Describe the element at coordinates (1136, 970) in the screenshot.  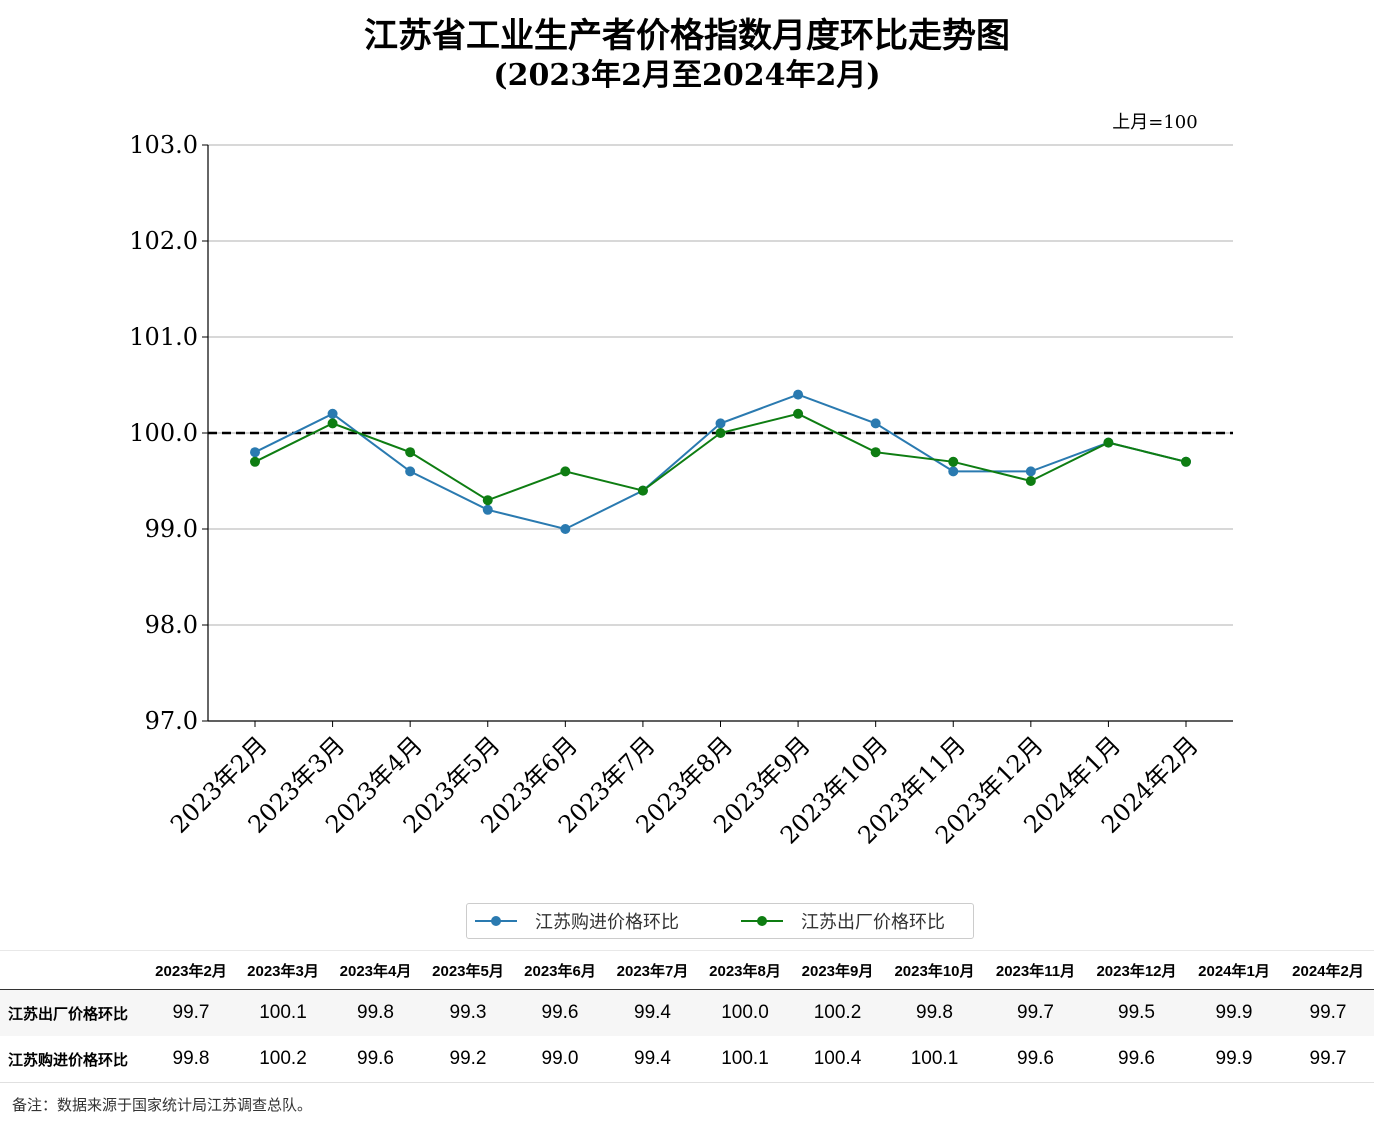
I see `table-header-cell: 2023年12月` at that location.